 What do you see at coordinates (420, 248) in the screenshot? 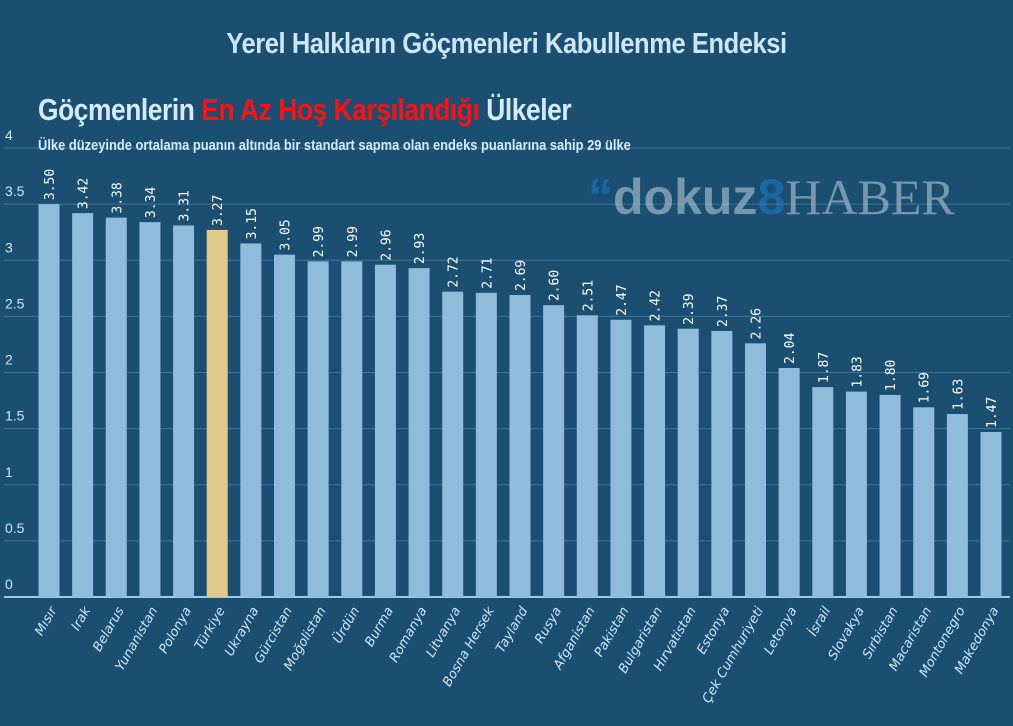
I see `data-label: 2.93` at bounding box center [420, 248].